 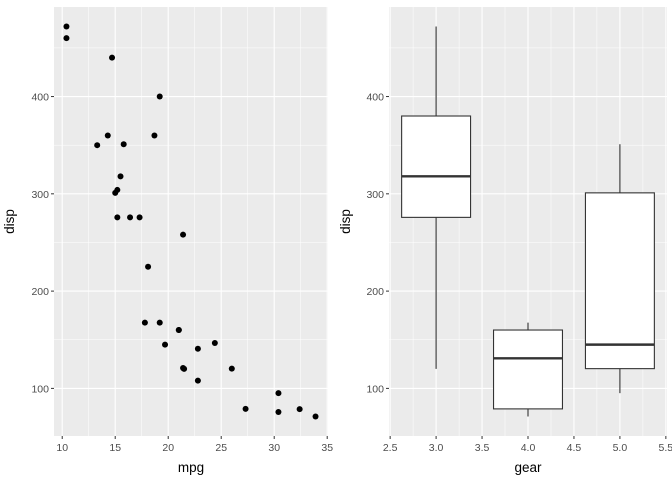 What do you see at coordinates (574, 448) in the screenshot?
I see `x-tick-label: 4.5` at bounding box center [574, 448].